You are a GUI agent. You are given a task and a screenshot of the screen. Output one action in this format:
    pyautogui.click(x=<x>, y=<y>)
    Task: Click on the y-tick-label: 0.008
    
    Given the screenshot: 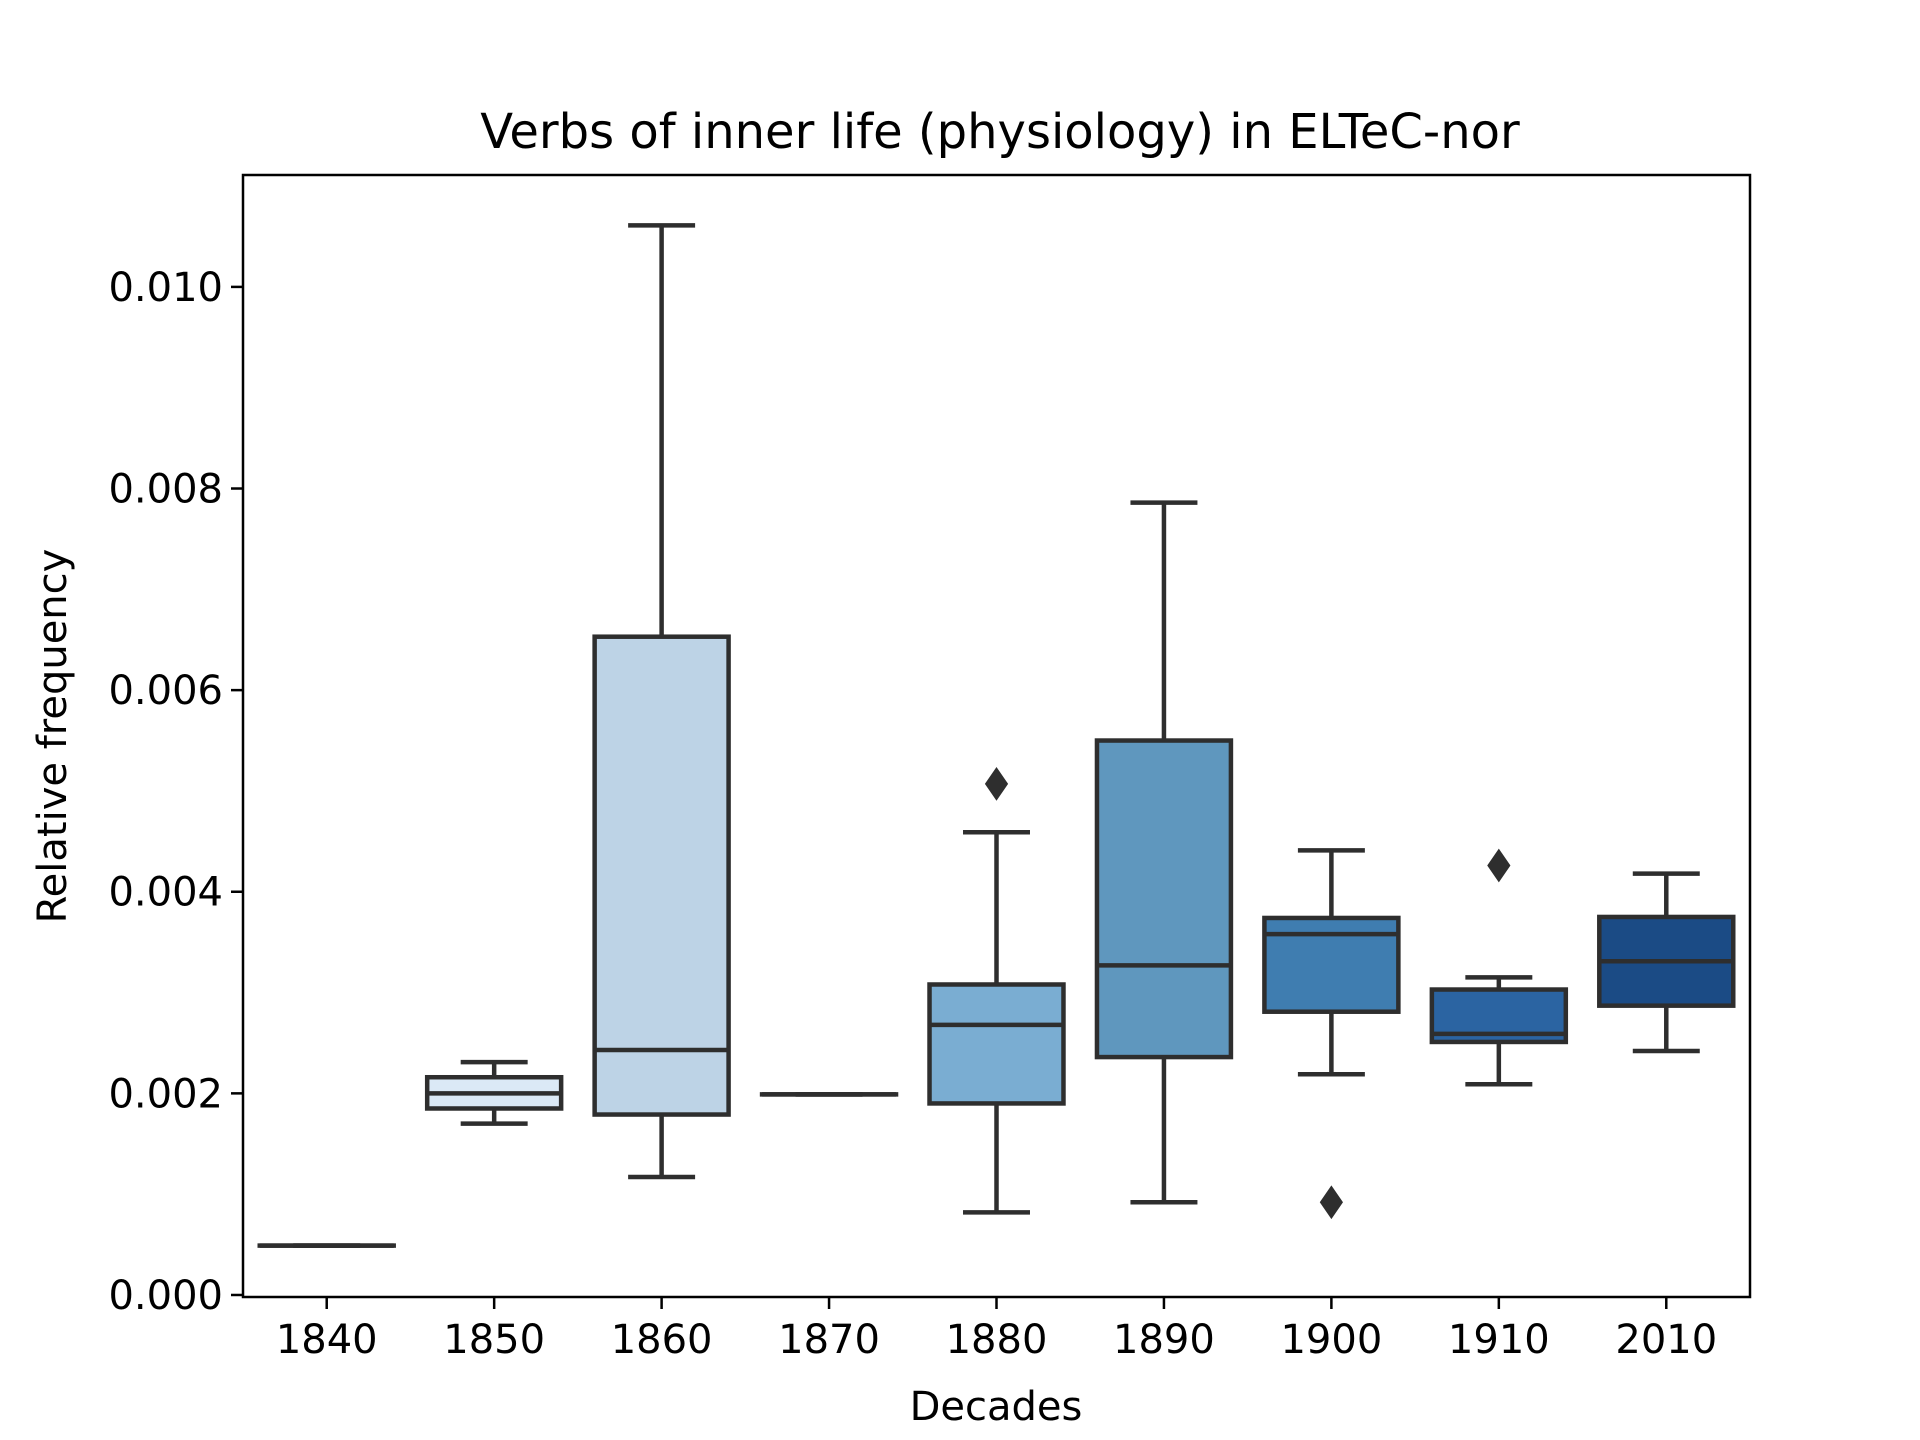 What is the action you would take?
    pyautogui.click(x=165, y=490)
    